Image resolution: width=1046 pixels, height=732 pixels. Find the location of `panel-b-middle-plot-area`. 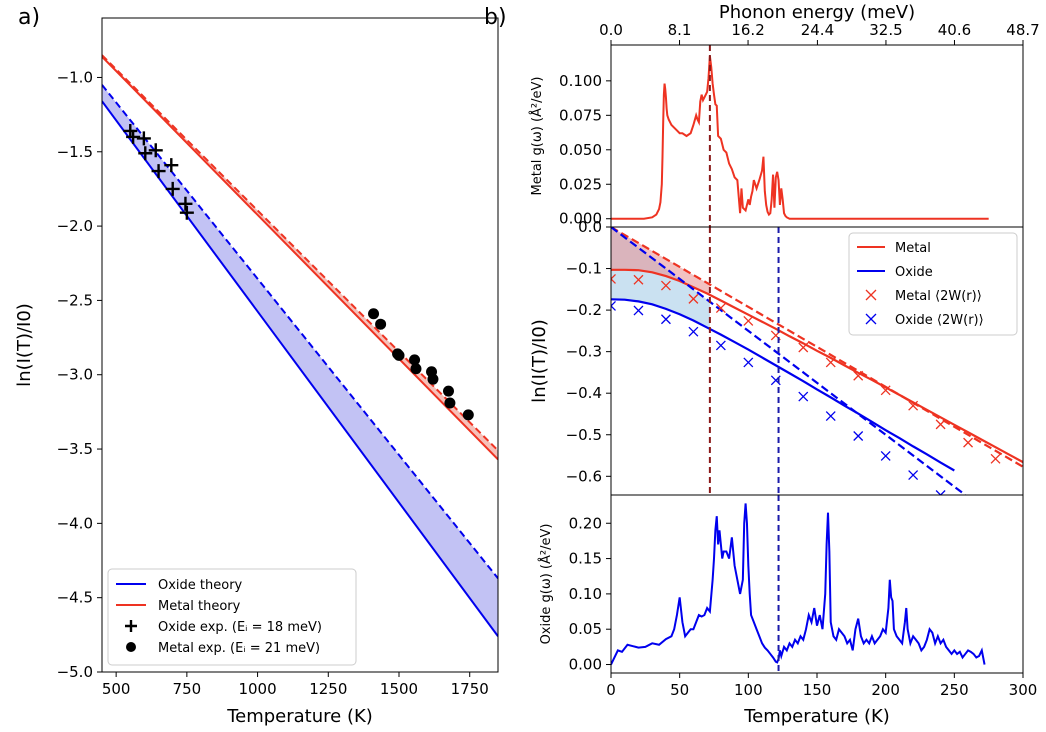

panel-b-middle-plot-area is located at coordinates (817, 361).